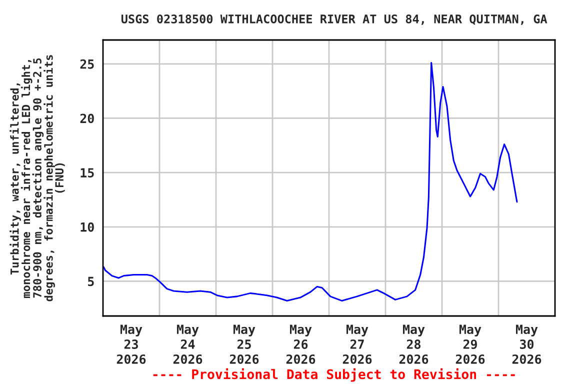  I want to click on y-tick-label: 20, so click(87, 119).